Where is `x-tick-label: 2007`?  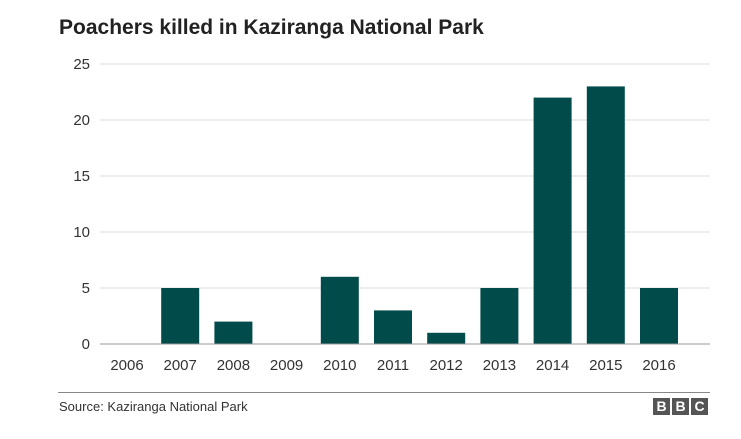 x-tick-label: 2007 is located at coordinates (180, 365).